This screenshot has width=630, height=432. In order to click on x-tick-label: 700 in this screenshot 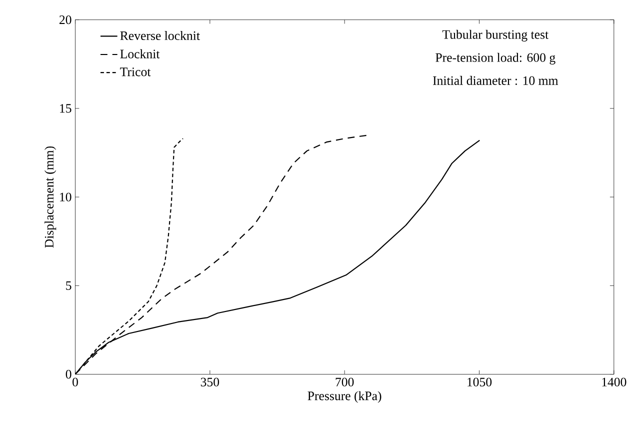, I will do `click(345, 382)`.